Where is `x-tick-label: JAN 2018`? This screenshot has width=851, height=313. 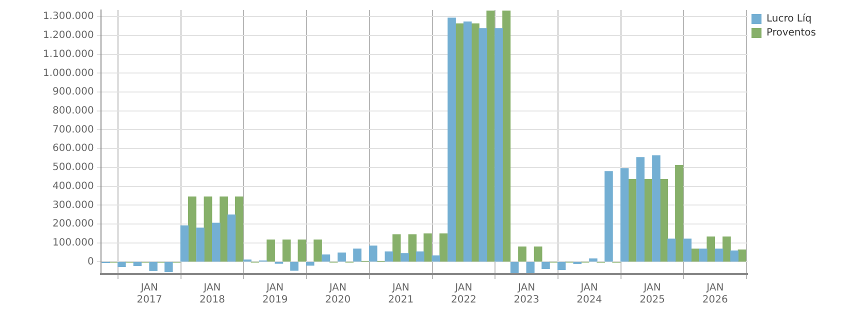 x-tick-label: JAN 2018 is located at coordinates (212, 294).